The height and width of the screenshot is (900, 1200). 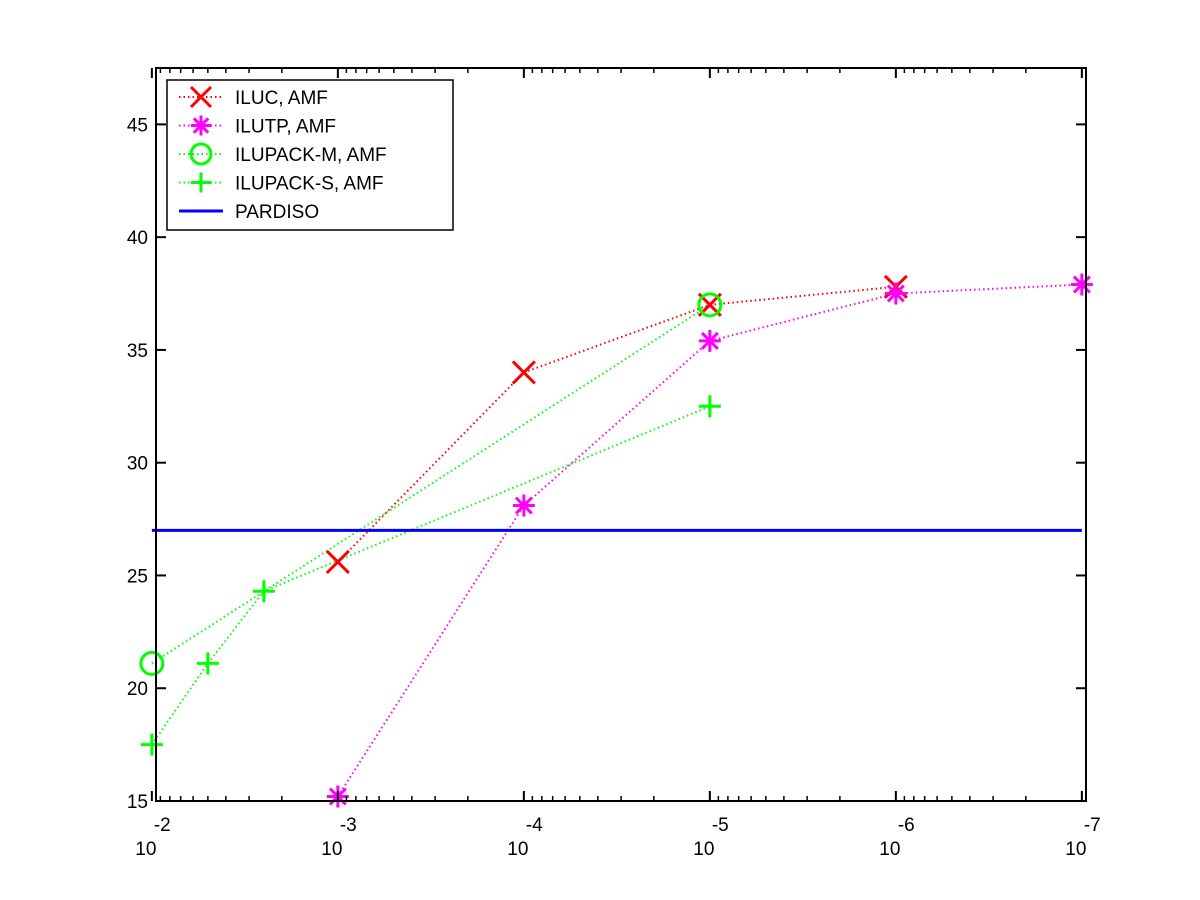 I want to click on legend-label-3: ILUPACK-S, AMF, so click(x=309, y=184).